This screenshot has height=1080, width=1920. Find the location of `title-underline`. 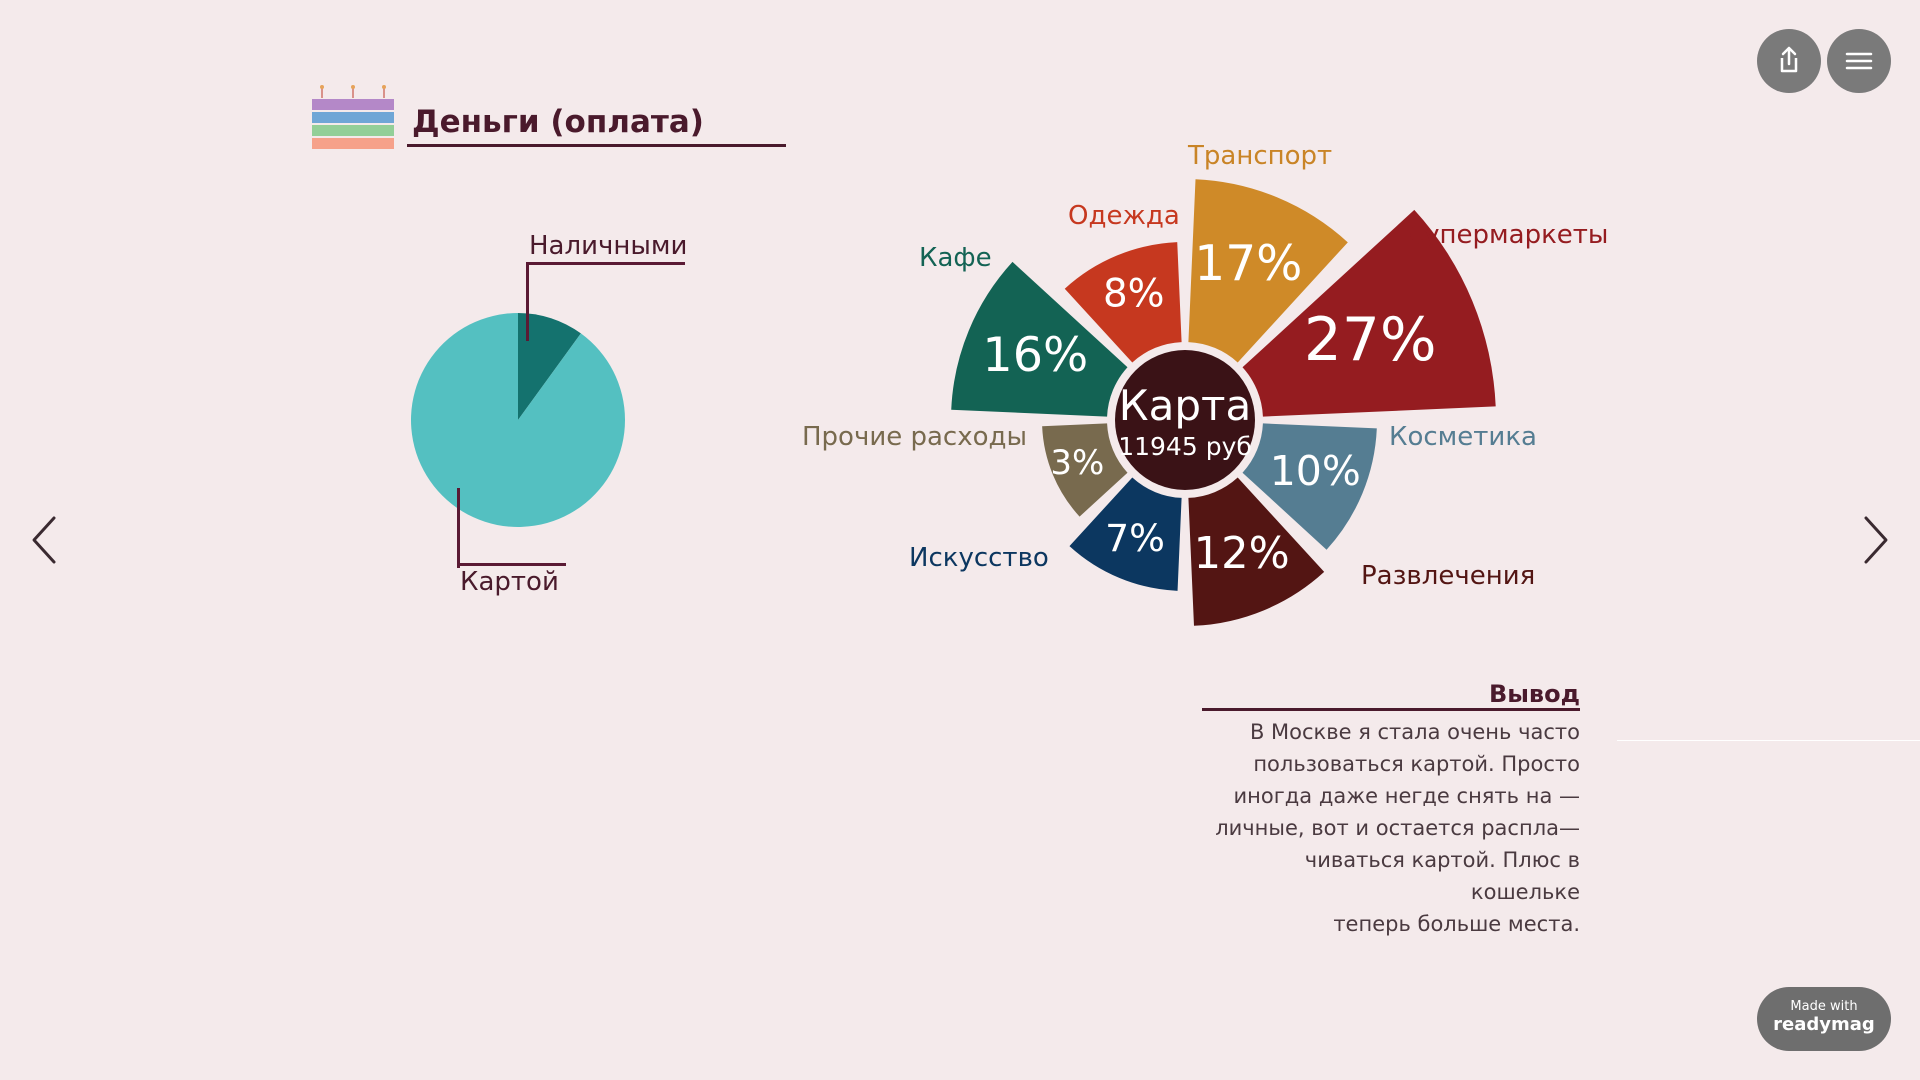

title-underline is located at coordinates (596, 145).